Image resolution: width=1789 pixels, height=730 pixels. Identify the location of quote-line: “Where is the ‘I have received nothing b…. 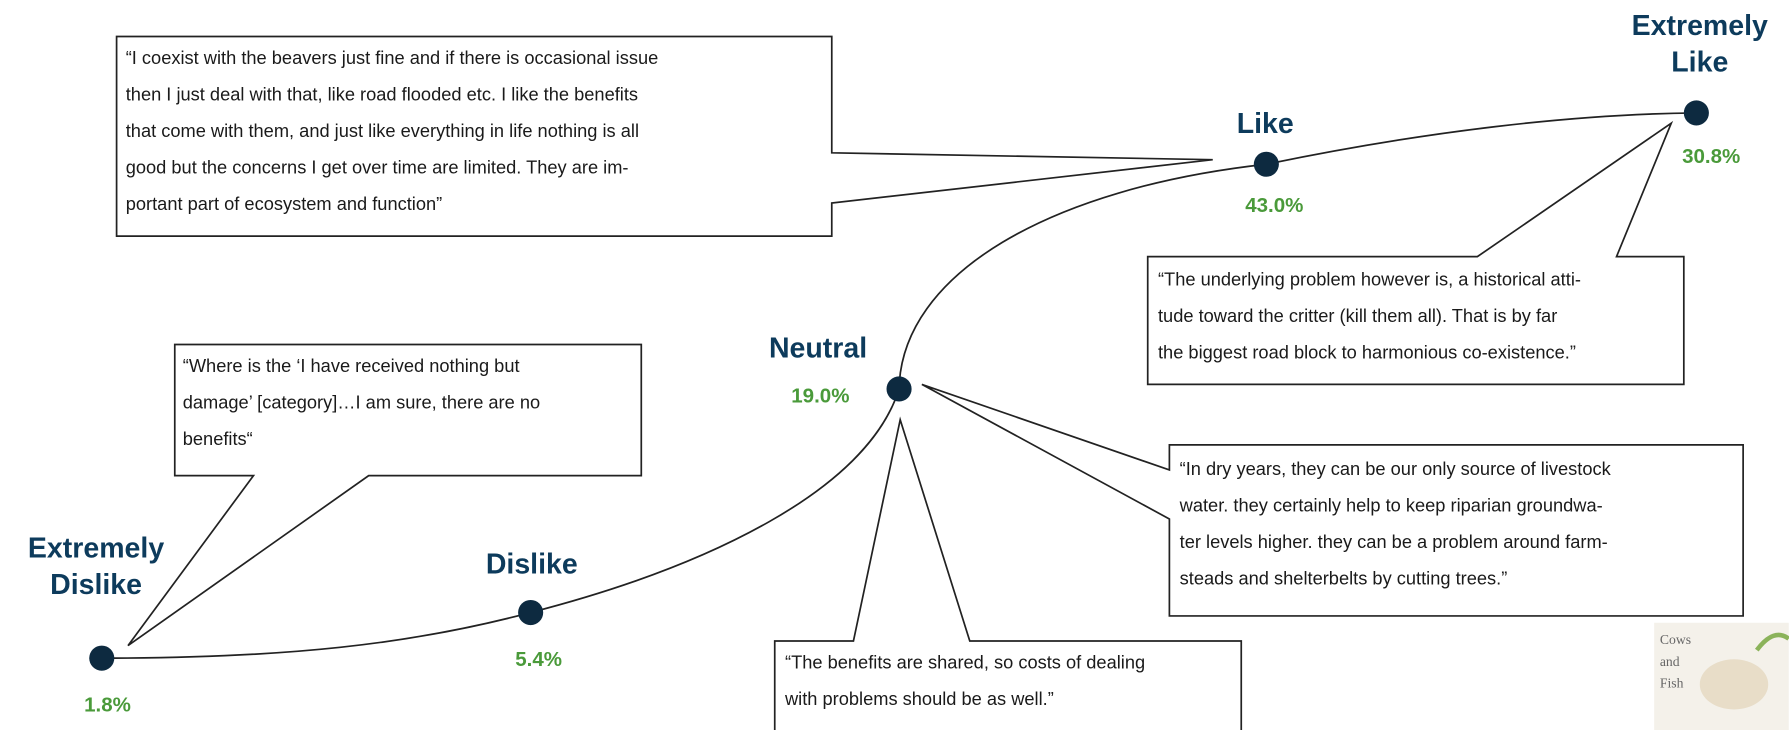
(351, 365).